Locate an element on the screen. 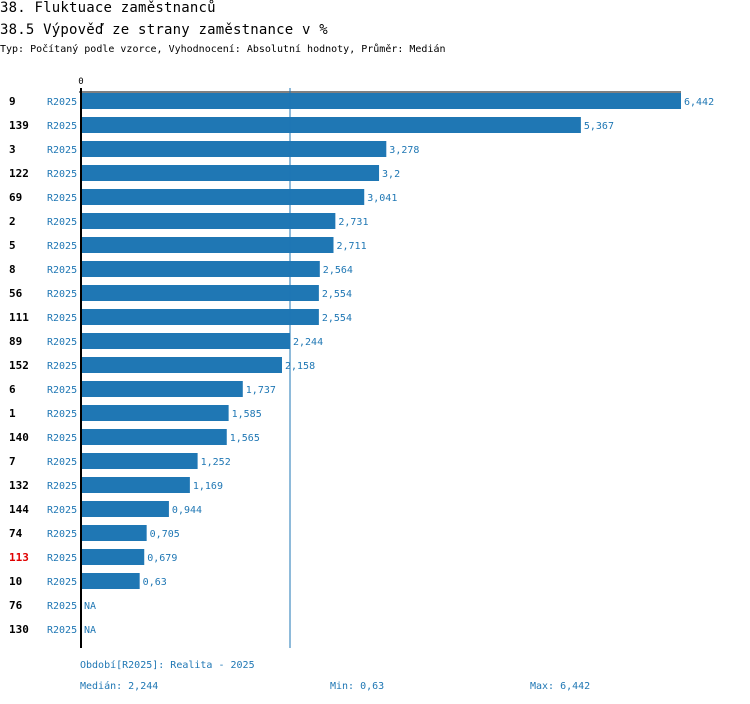 The height and width of the screenshot is (704, 750). row-id-label: 9 is located at coordinates (12, 101).